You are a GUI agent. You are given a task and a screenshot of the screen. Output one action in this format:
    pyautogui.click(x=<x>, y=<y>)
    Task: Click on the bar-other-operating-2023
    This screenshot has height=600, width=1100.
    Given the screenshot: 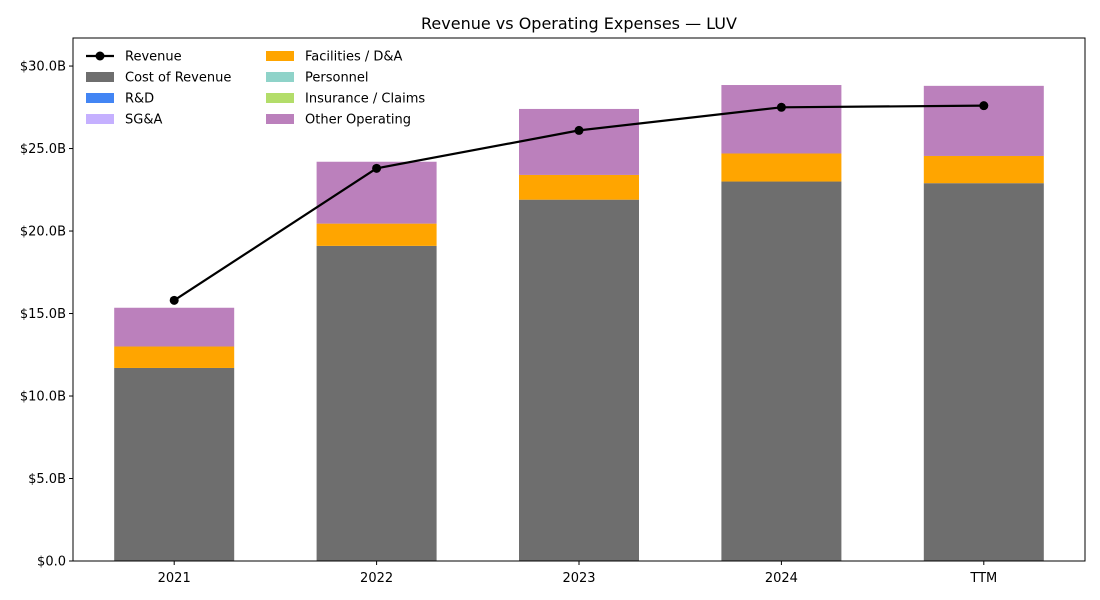 What is the action you would take?
    pyautogui.click(x=579, y=141)
    